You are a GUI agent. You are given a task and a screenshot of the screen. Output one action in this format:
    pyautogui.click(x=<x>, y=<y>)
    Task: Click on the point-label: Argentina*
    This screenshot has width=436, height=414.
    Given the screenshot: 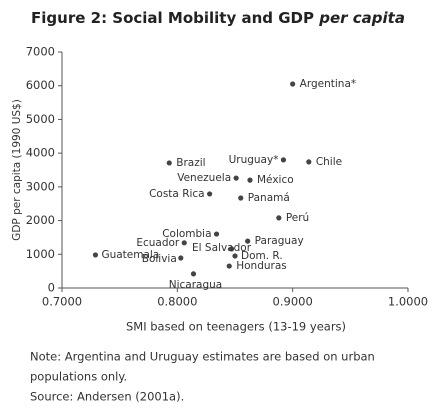 What is the action you would take?
    pyautogui.click(x=328, y=84)
    